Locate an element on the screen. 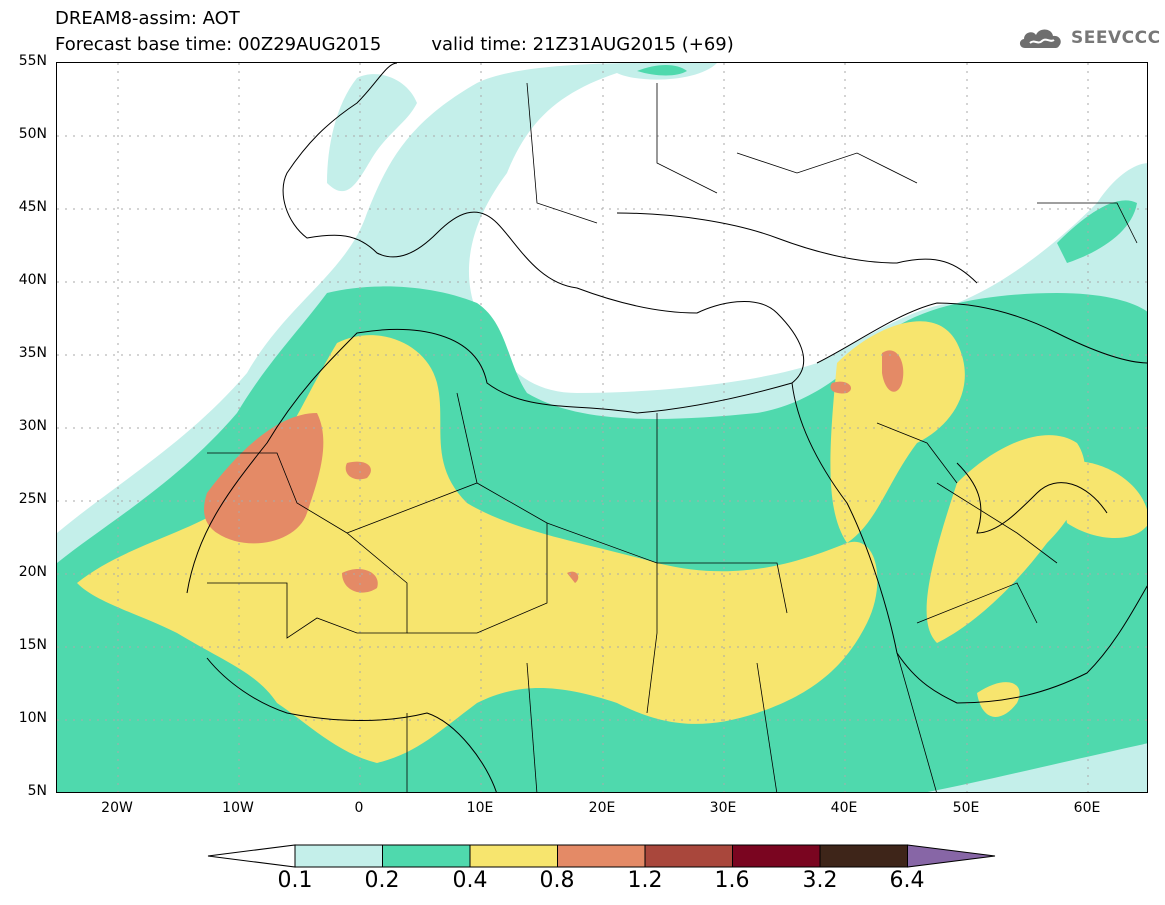  lon-label-60e: 60E is located at coordinates (1087, 808).